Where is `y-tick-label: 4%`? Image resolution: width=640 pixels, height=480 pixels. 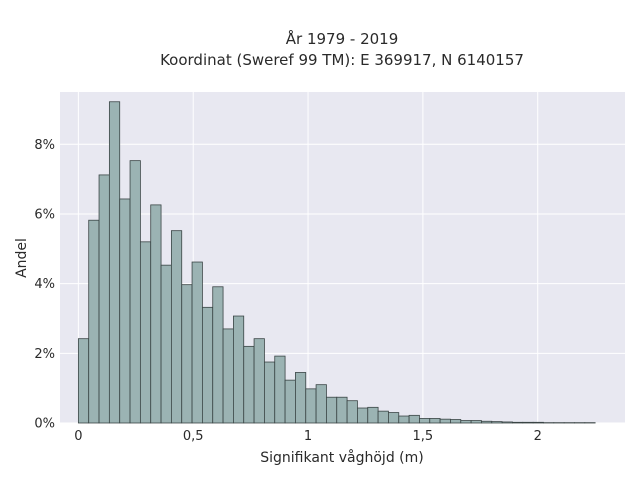 y-tick-label: 4% is located at coordinates (44, 284).